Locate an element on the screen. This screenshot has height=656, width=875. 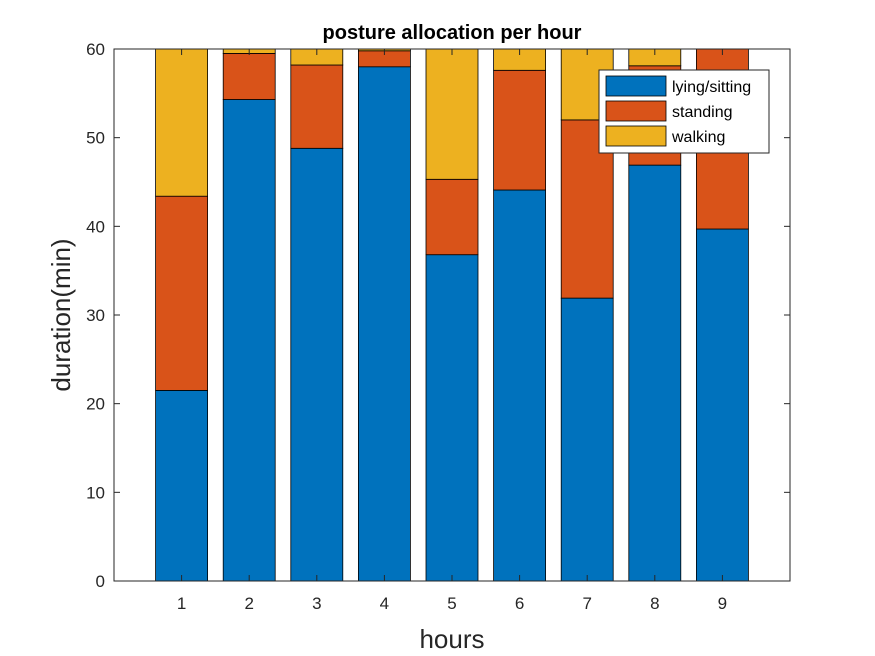
y-tick-label: 50 is located at coordinates (95, 138).